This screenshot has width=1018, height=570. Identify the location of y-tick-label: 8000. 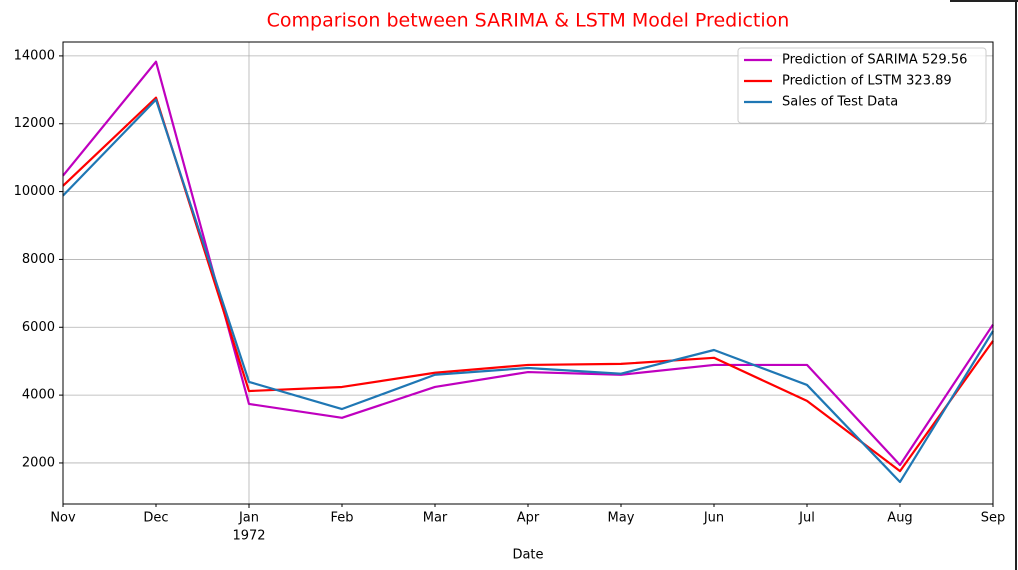
(38, 259).